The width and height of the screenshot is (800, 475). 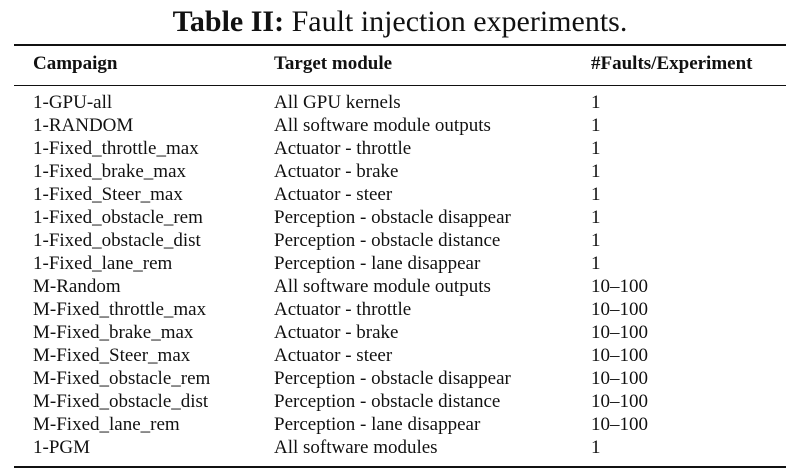 I want to click on campaign-cell: 1-GPU-all, so click(x=73, y=102).